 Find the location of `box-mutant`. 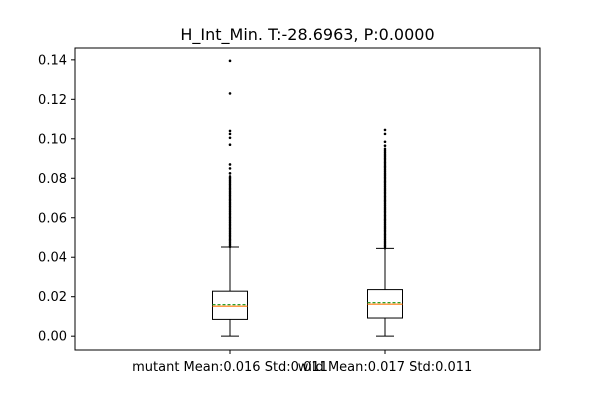

box-mutant is located at coordinates (230, 198).